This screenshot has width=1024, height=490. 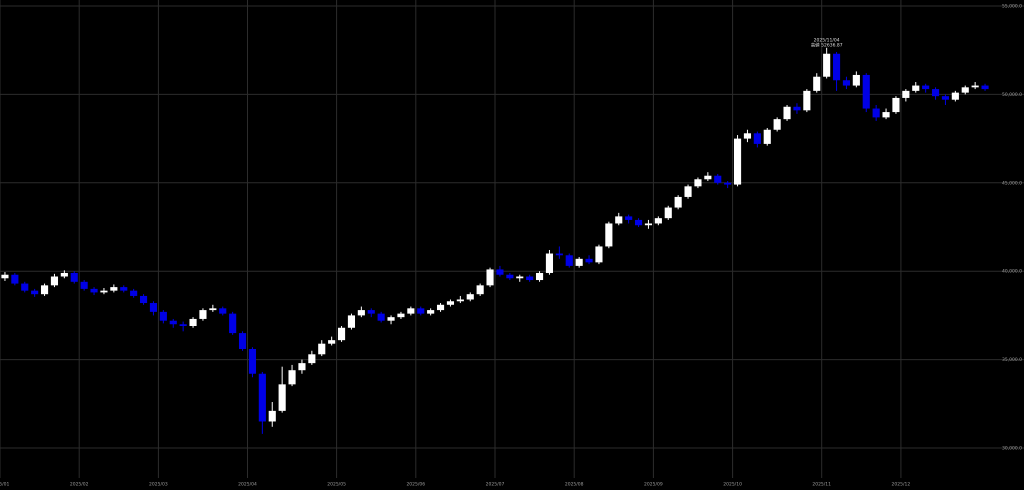 I want to click on x-tick-label: 2025/02, so click(x=79, y=485).